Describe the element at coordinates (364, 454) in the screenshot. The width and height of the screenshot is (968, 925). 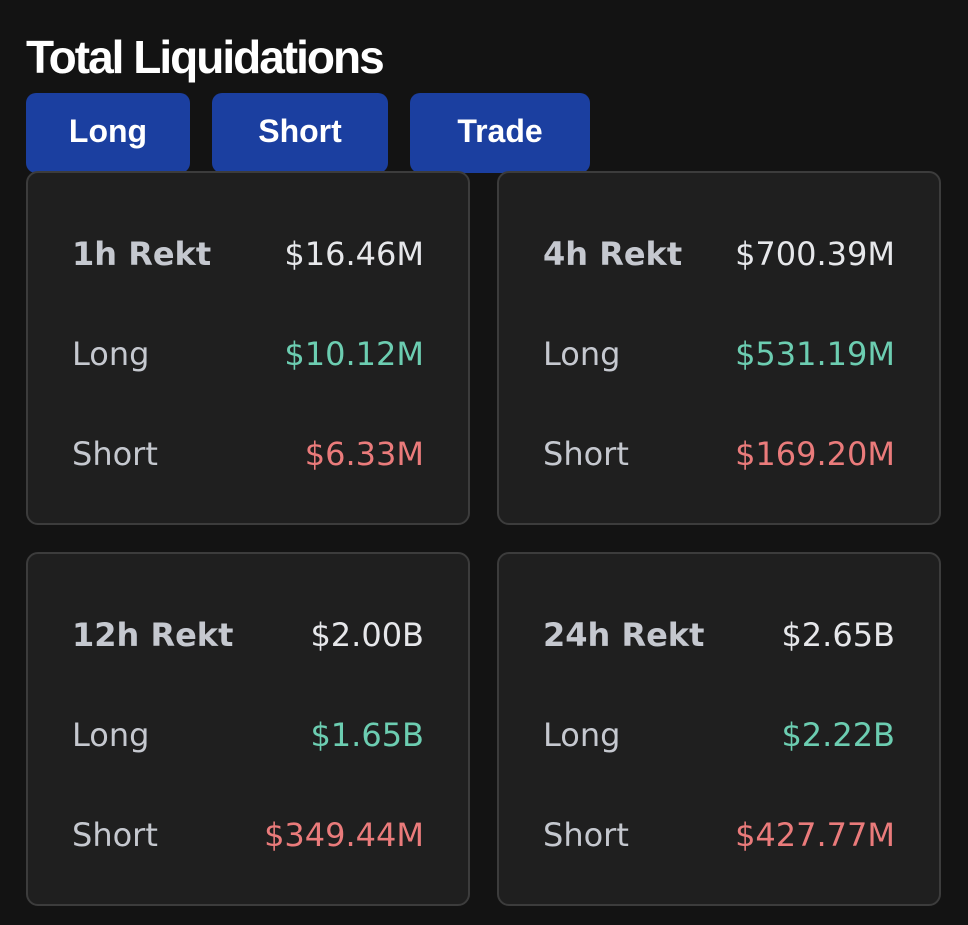
I see `stat-value: $6.33M` at that location.